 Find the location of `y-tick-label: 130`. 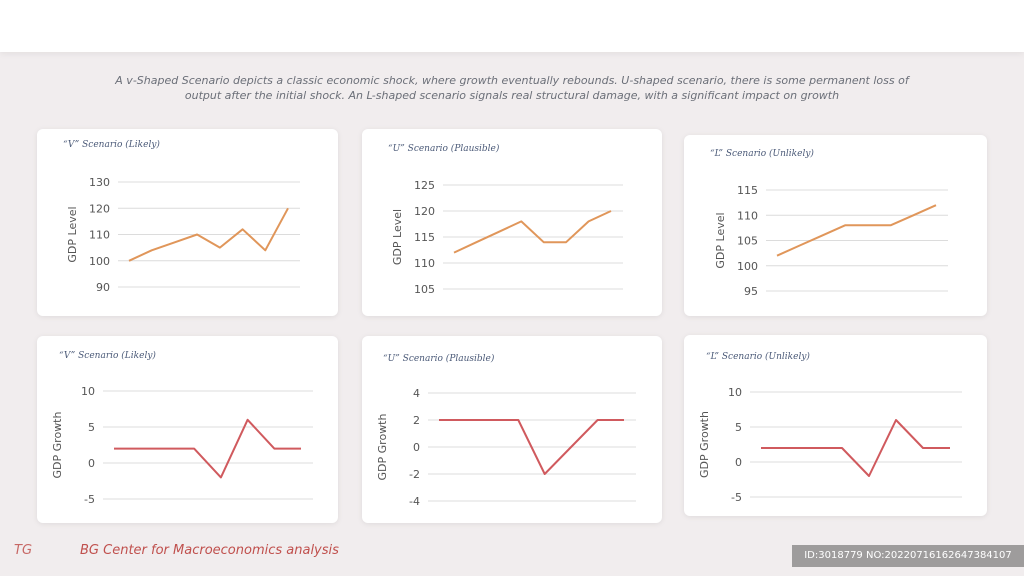

y-tick-label: 130 is located at coordinates (99, 182).